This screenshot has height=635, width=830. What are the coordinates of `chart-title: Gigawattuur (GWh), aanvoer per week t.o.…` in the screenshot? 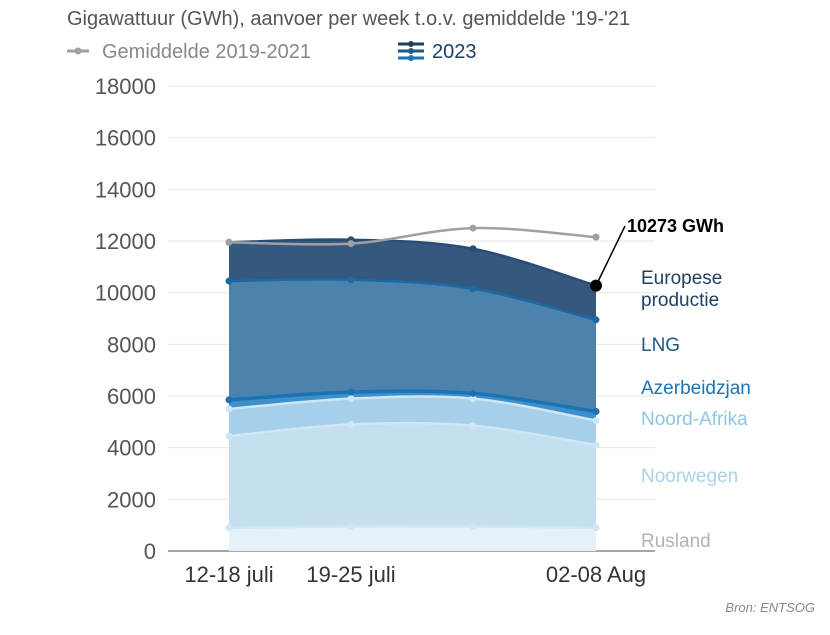 It's located at (348, 19).